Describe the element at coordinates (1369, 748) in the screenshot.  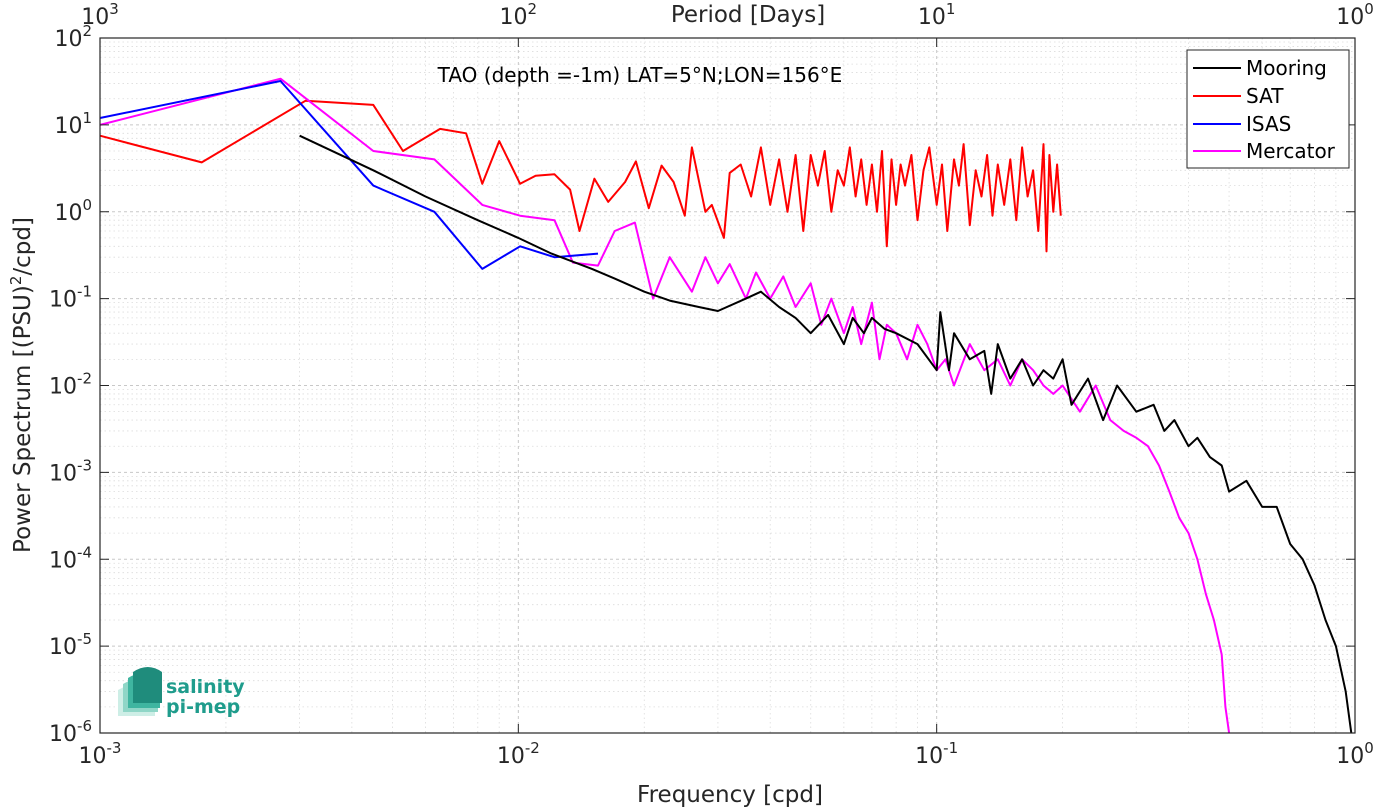
I see `x-tick-label-exp: 0` at that location.